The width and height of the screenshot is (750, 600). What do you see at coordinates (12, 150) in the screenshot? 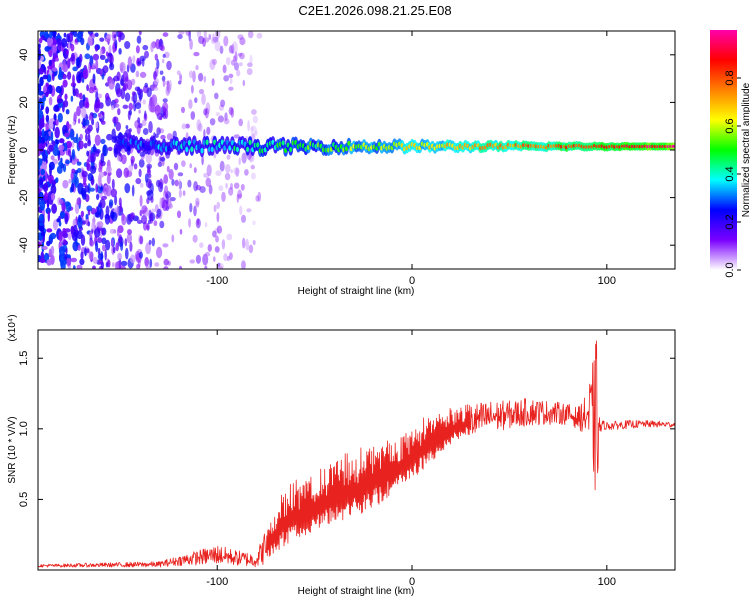
I see `spectrogram-y-label: Frequency (Hz)` at bounding box center [12, 150].